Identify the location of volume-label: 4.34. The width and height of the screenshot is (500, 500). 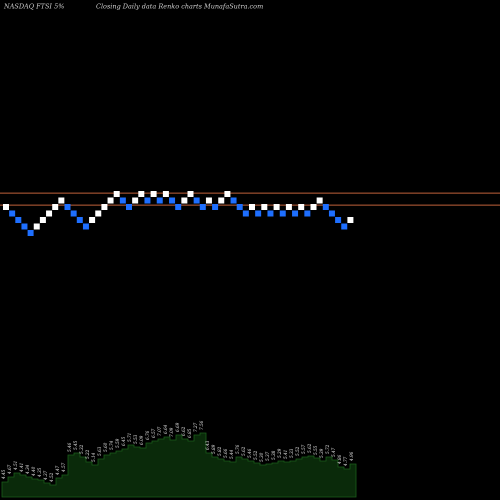
(27, 469).